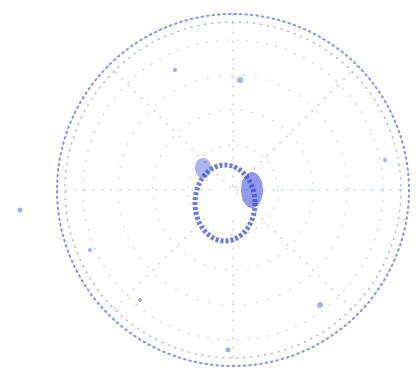 The width and height of the screenshot is (419, 380). I want to click on center-cluster, so click(227, 201).